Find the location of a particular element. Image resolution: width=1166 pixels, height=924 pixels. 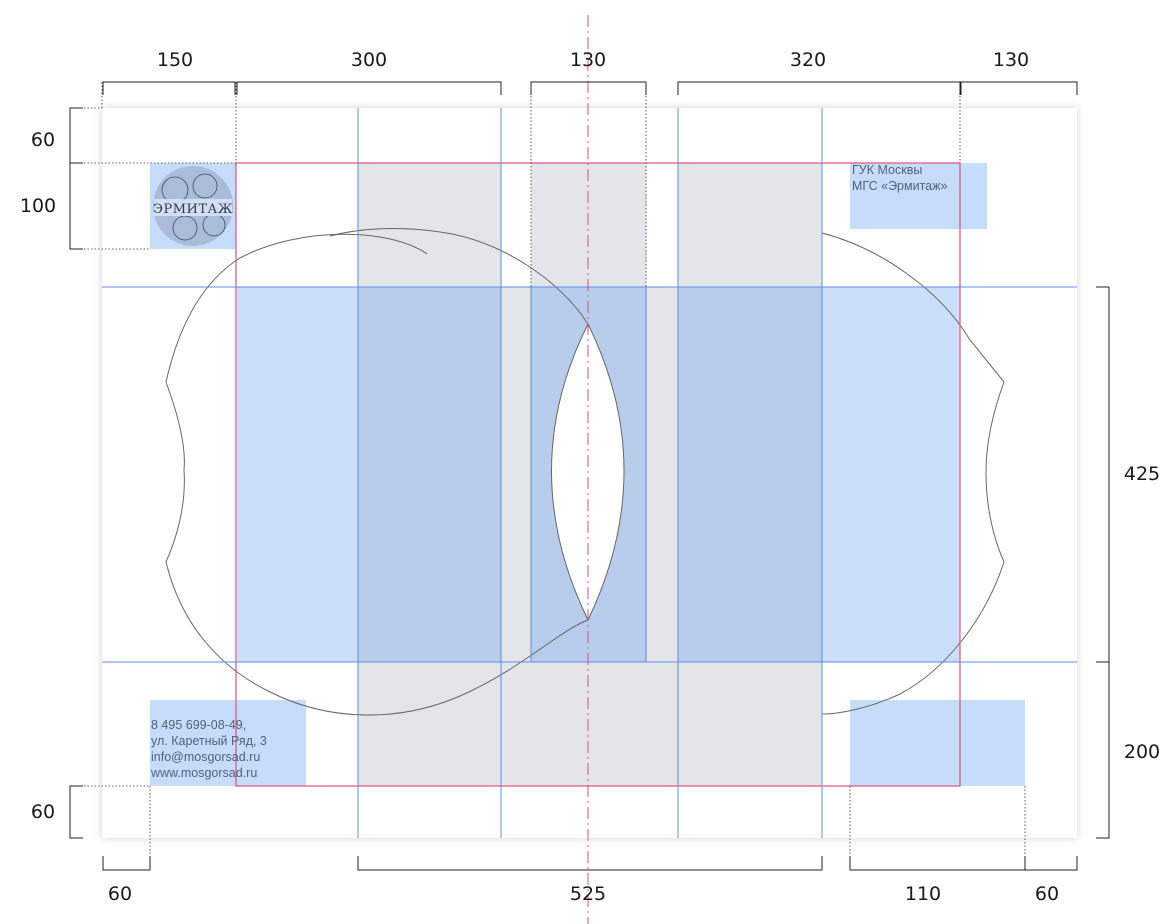

contact-phone: 8 495 699-08-49, is located at coordinates (199, 725).